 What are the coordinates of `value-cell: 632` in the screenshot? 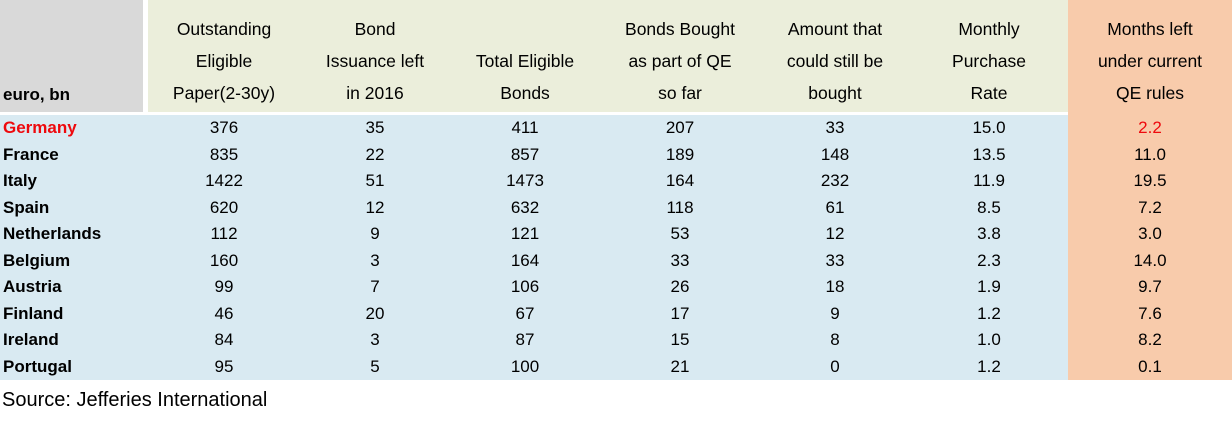 It's located at (525, 207).